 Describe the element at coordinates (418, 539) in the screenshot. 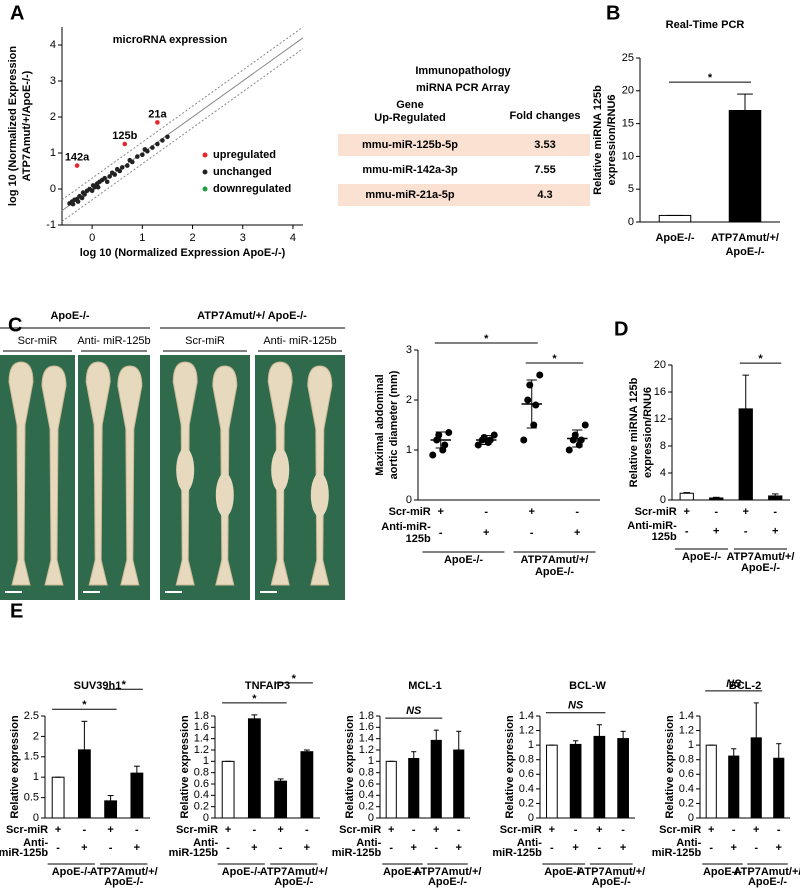

I see `treatment-label: 125b` at that location.